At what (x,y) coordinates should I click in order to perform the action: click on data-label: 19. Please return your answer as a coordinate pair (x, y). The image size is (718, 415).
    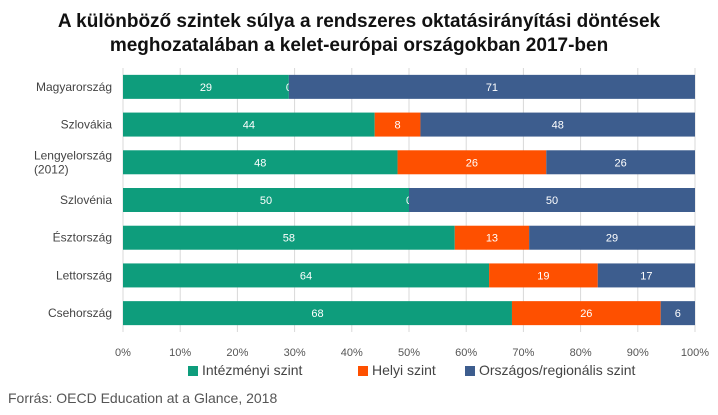
    Looking at the image, I should click on (543, 276).